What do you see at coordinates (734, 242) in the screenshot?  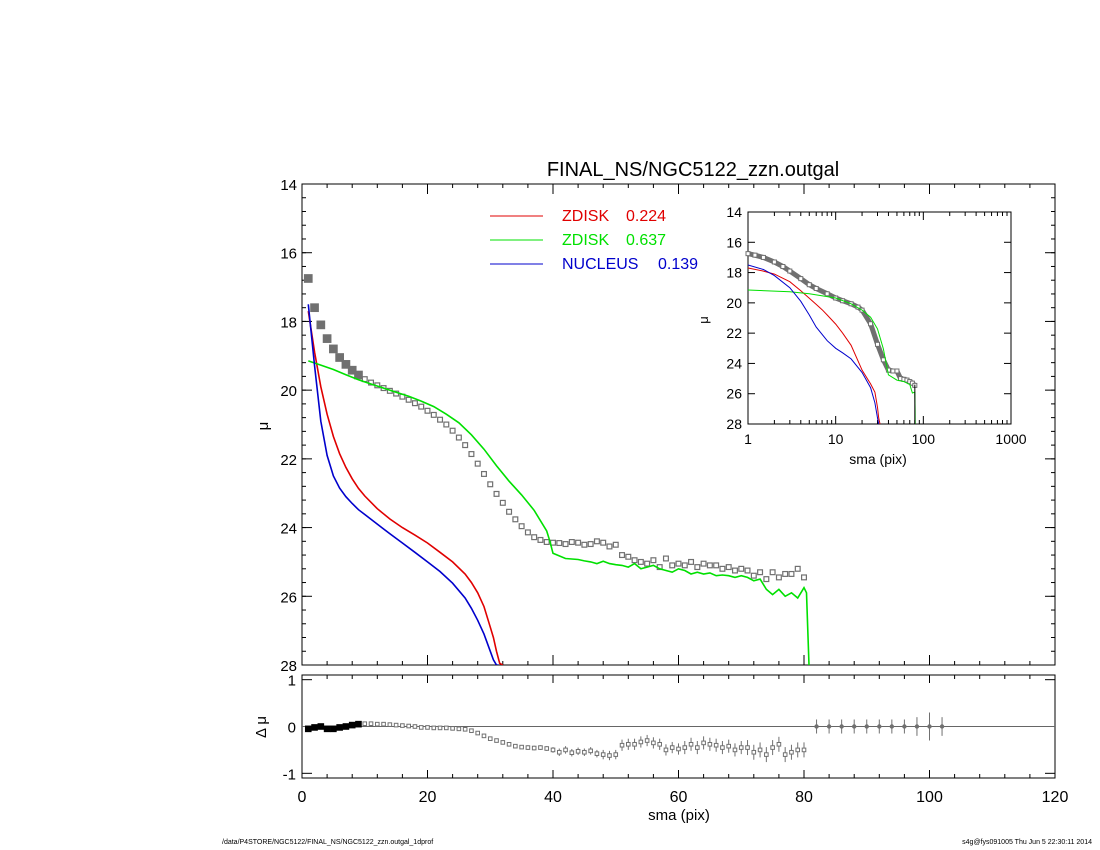 I see `inset-y-tick-label: 16` at bounding box center [734, 242].